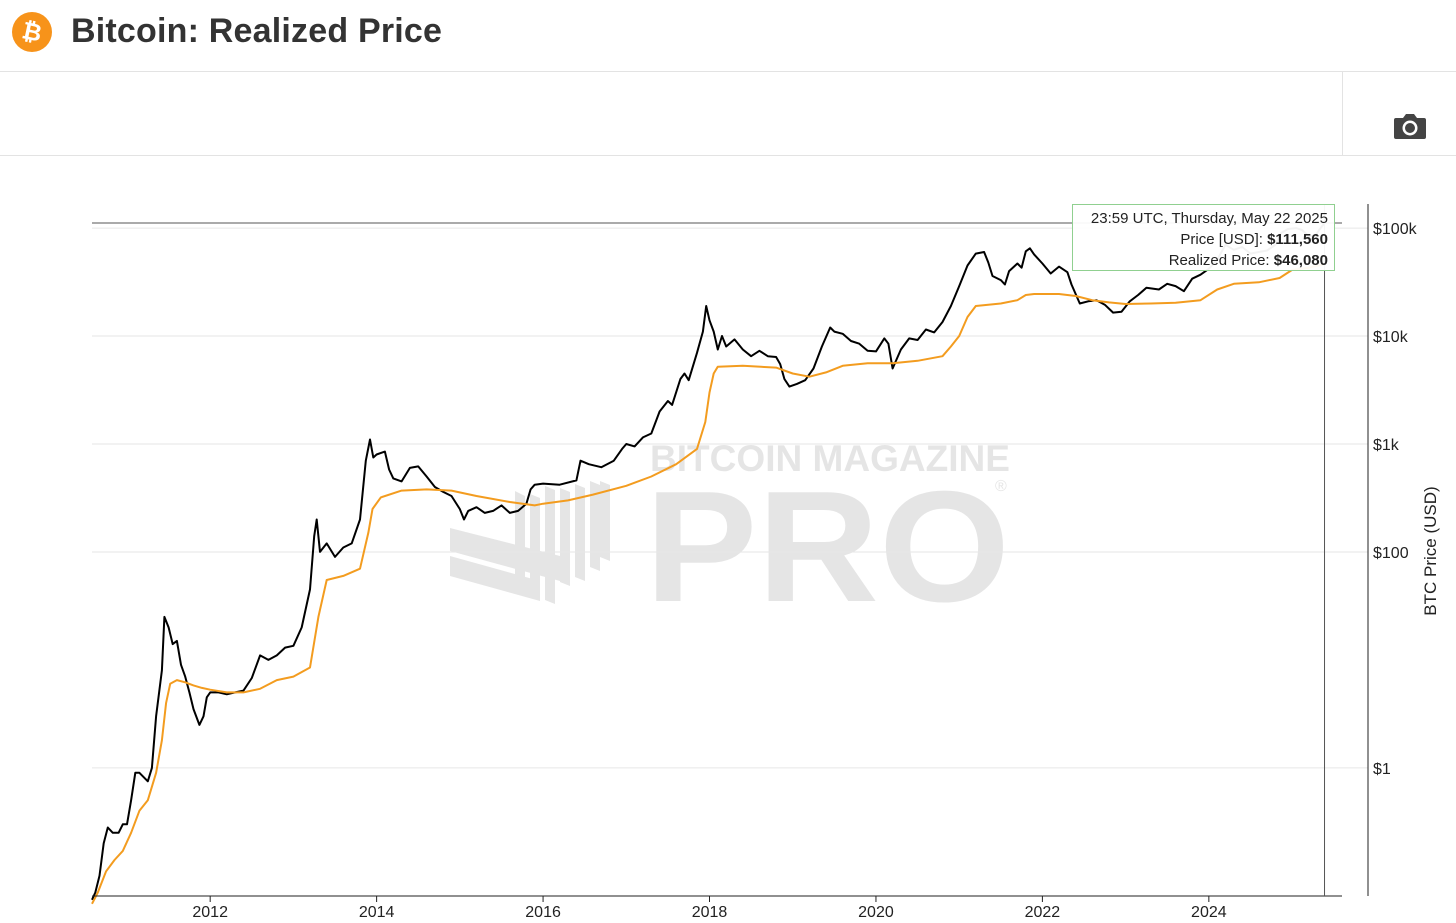  Describe the element at coordinates (876, 912) in the screenshot. I see `x-tick-label: 2020` at that location.